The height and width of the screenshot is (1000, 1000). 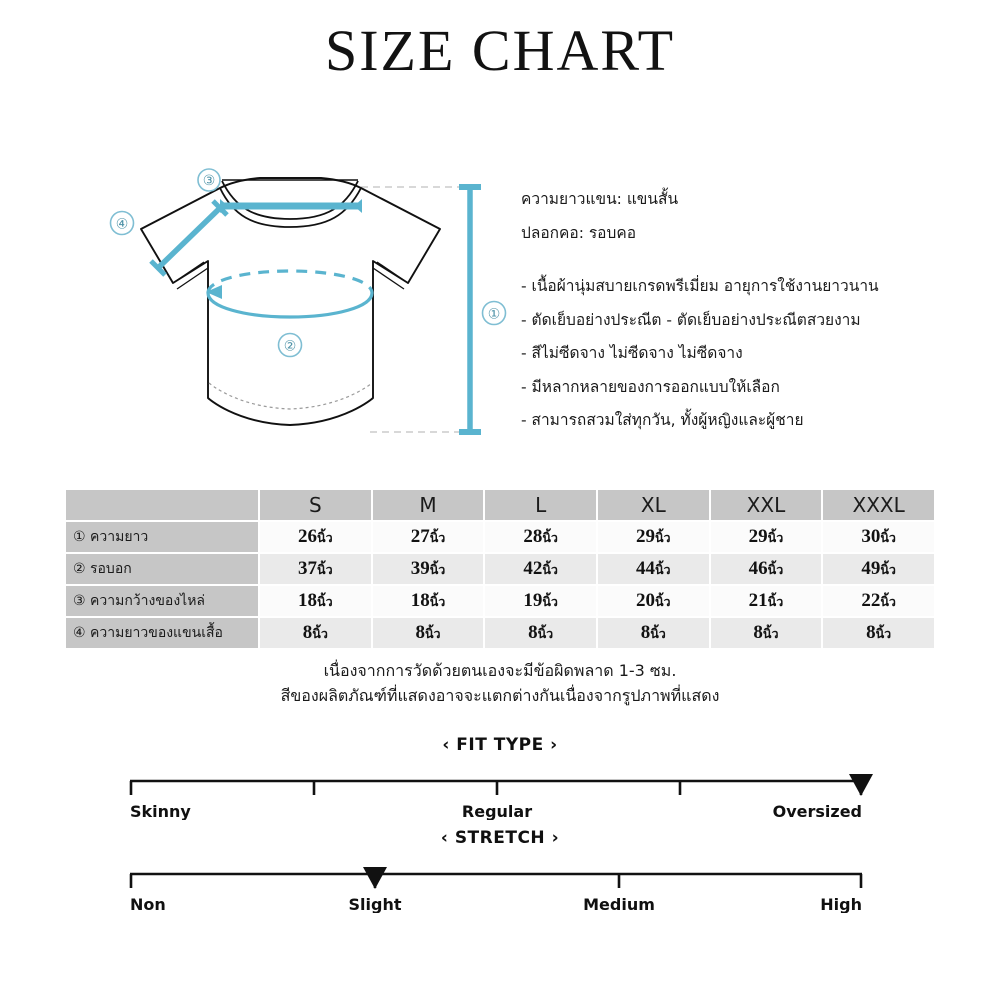 What do you see at coordinates (290, 313) in the screenshot?
I see `chest-measure-ellipse: ②` at bounding box center [290, 313].